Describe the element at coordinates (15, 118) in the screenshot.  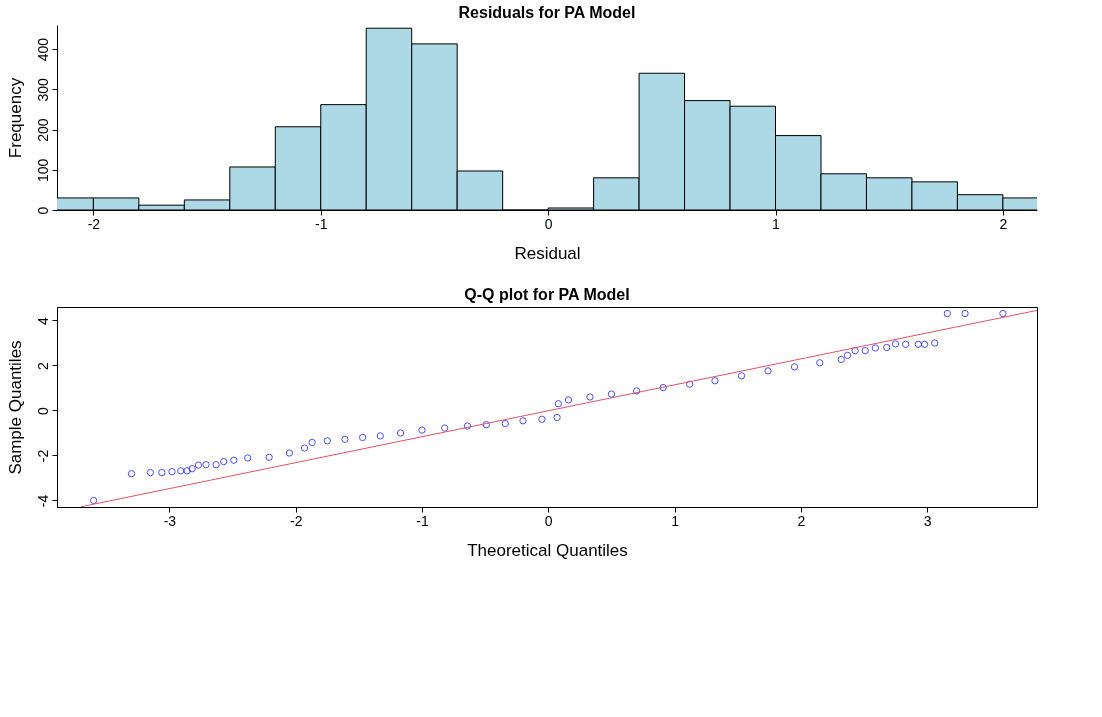
I see `y-axis-title: Frequency` at that location.